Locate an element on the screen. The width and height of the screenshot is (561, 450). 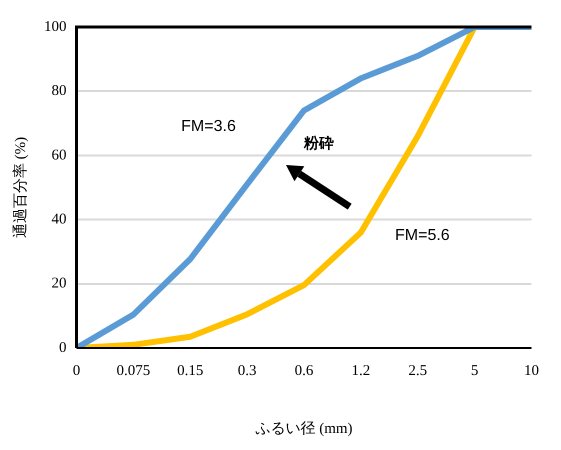
y-tick-label: 60 is located at coordinates (59, 155).